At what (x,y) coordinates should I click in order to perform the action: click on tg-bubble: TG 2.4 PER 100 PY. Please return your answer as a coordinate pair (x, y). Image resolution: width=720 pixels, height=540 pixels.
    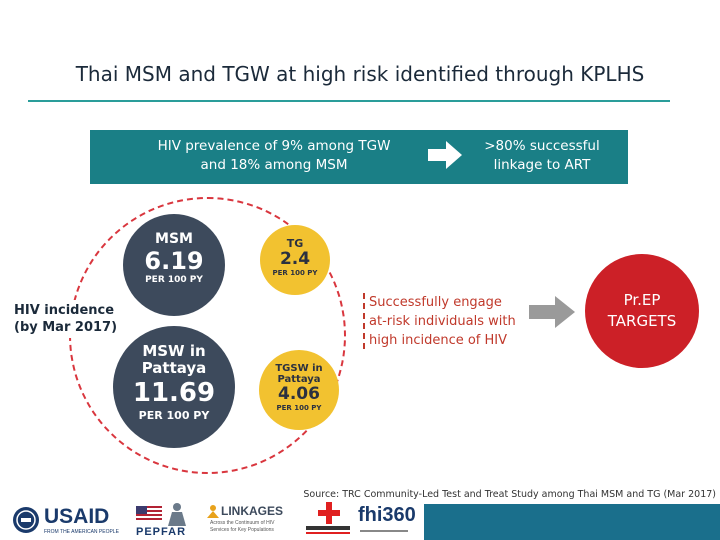
    Looking at the image, I should click on (295, 260).